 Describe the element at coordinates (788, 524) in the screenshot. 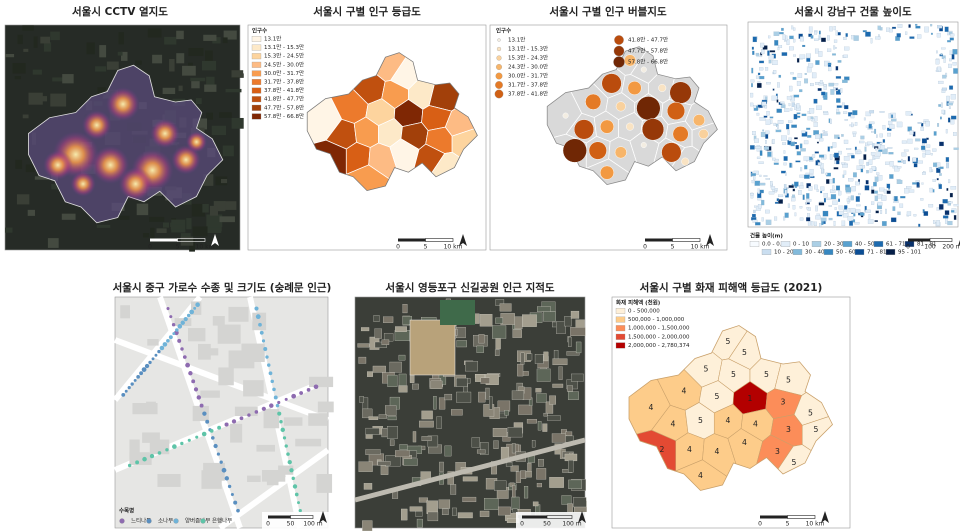

I see `scale-label: 5` at that location.